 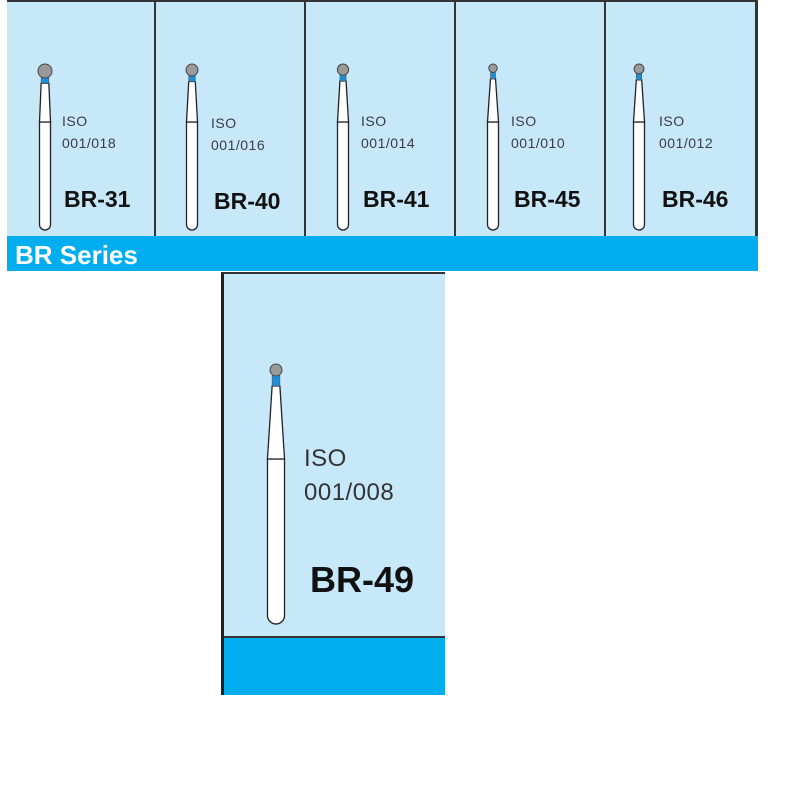 I want to click on product-code: BR-45, so click(x=547, y=199).